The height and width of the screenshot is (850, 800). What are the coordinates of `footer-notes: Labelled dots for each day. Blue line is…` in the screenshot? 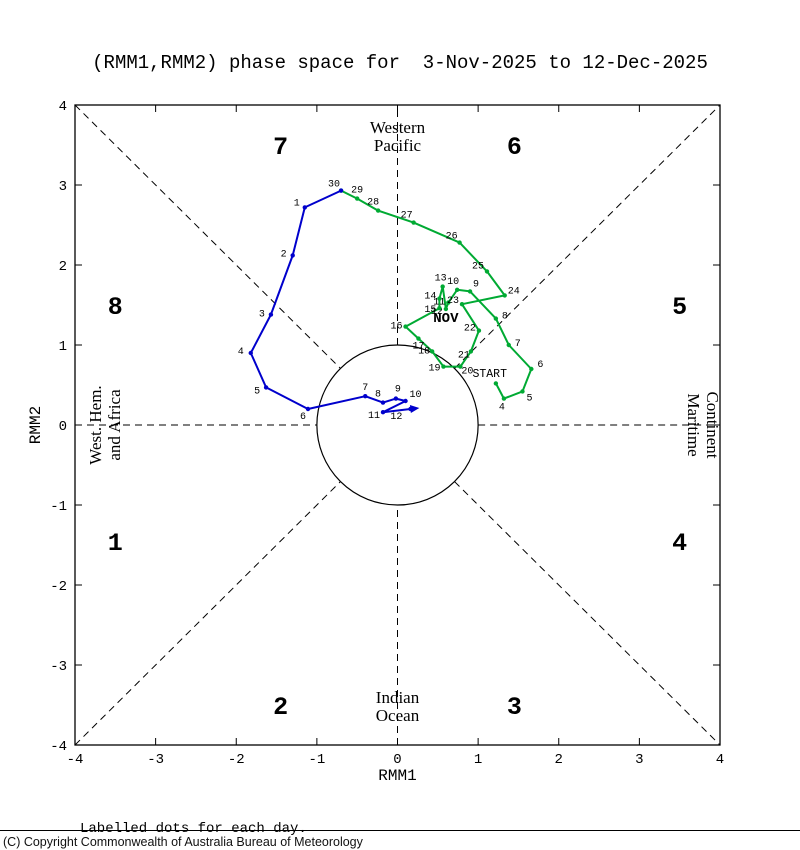 It's located at (353, 814).